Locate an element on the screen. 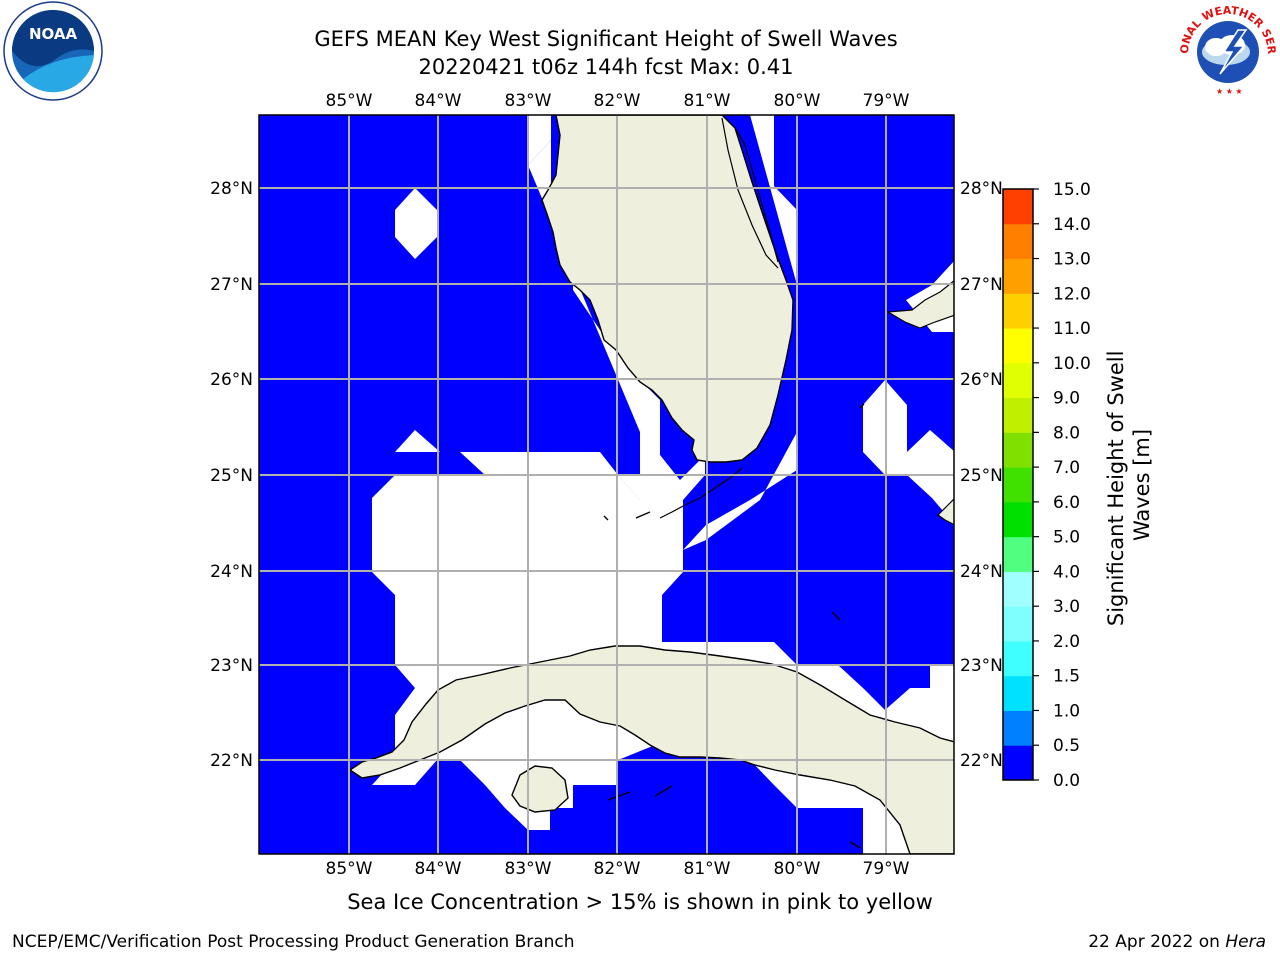 The image size is (1280, 960). colorbar-frame is located at coordinates (1018, 484).